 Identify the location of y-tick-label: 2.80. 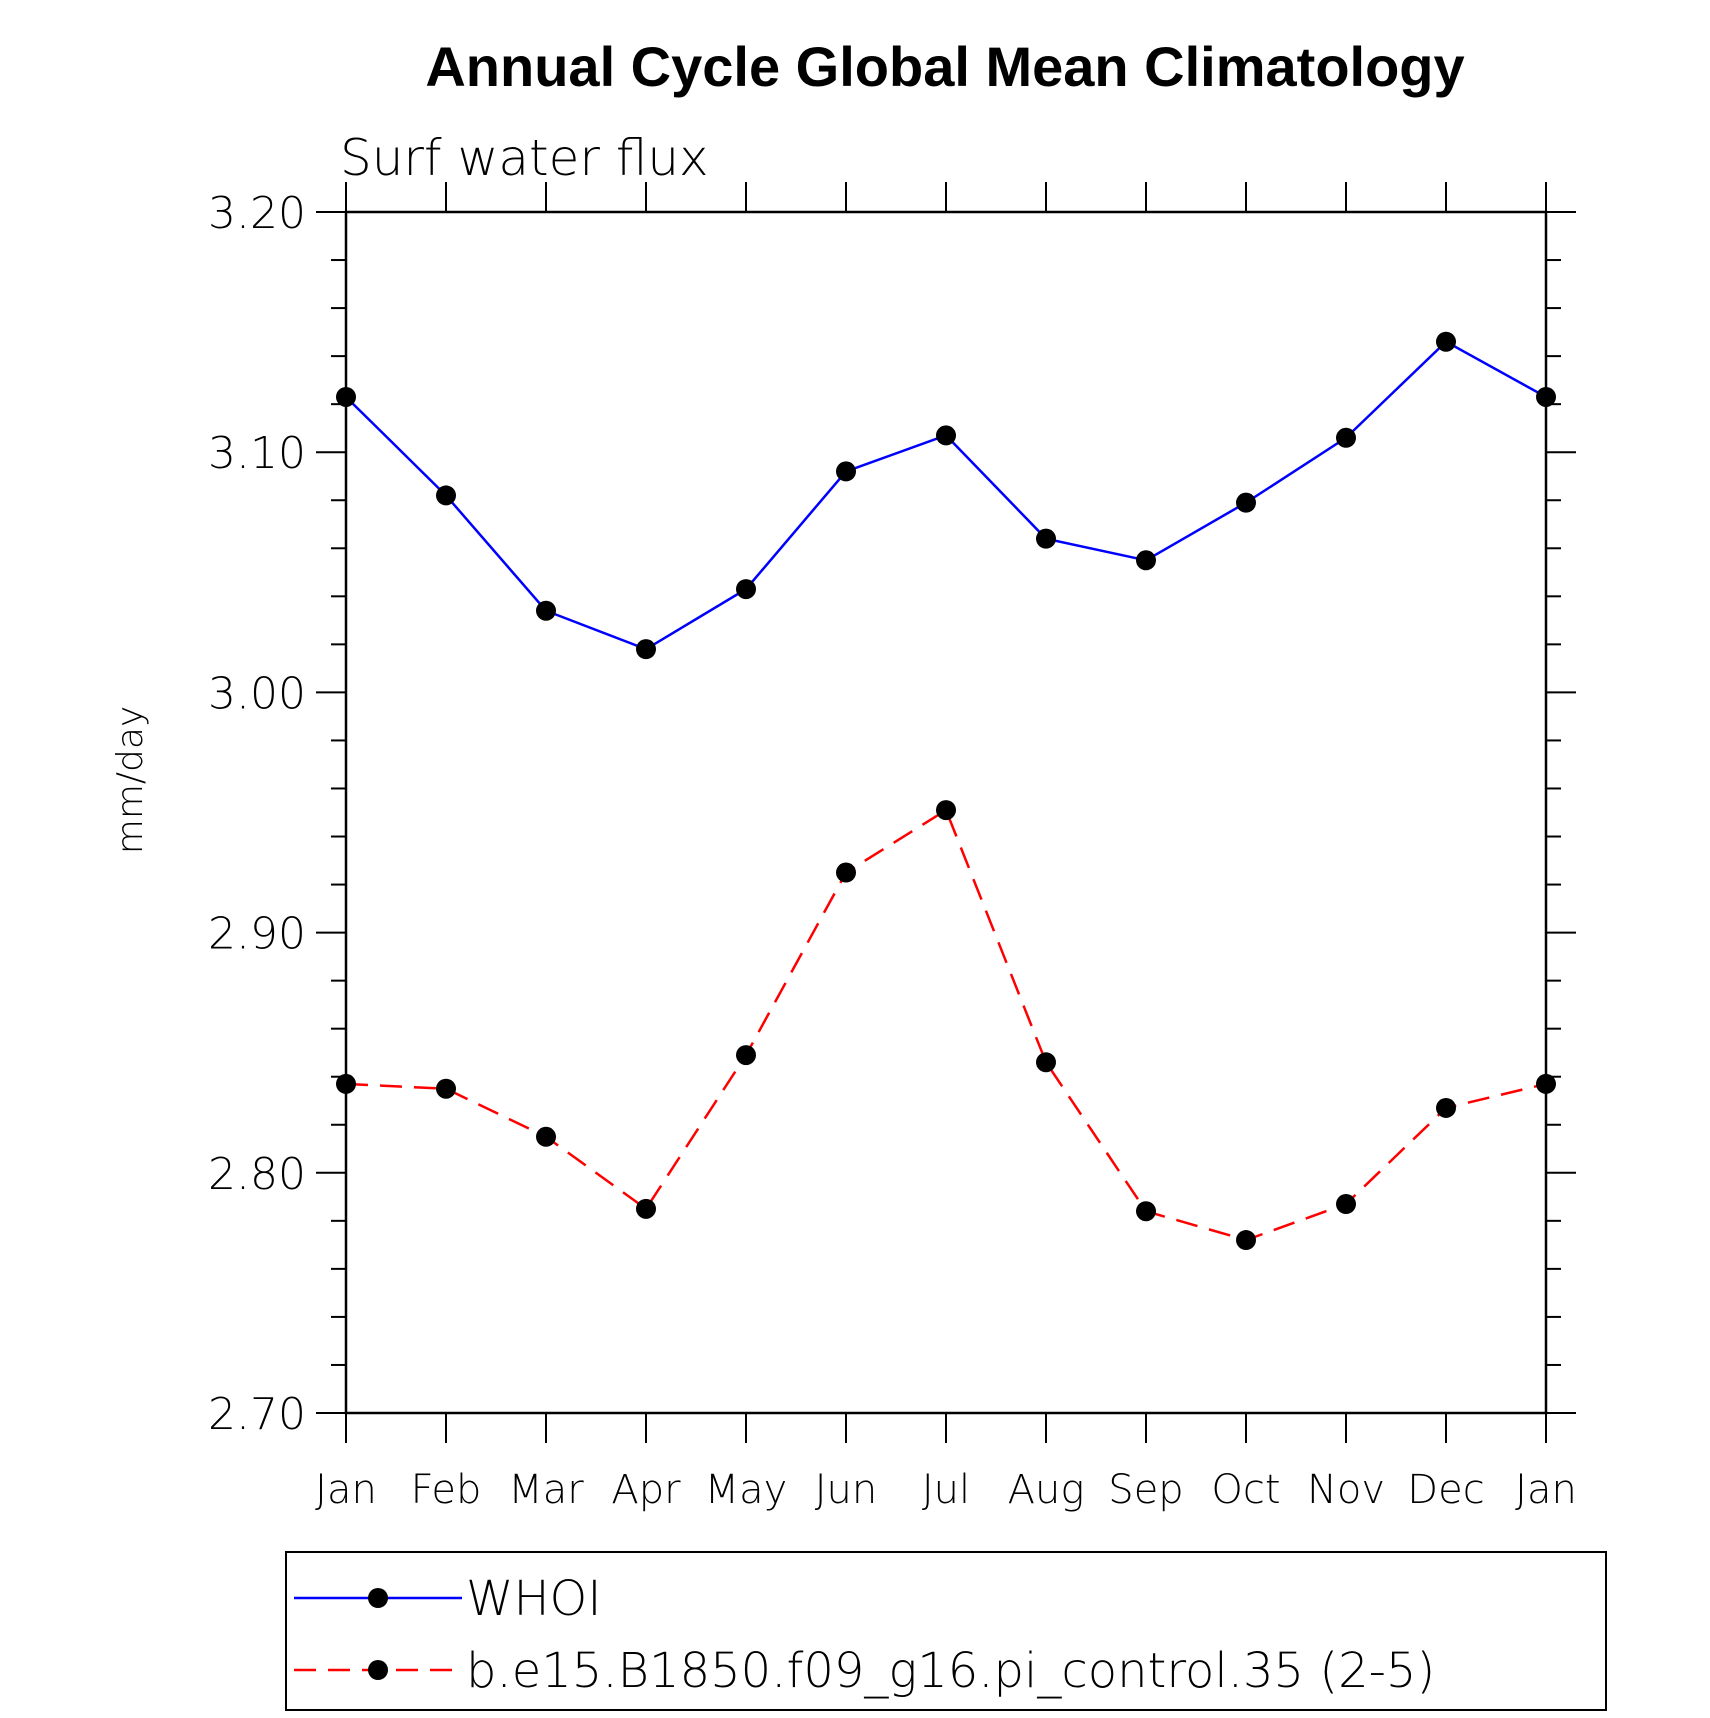
(257, 1174).